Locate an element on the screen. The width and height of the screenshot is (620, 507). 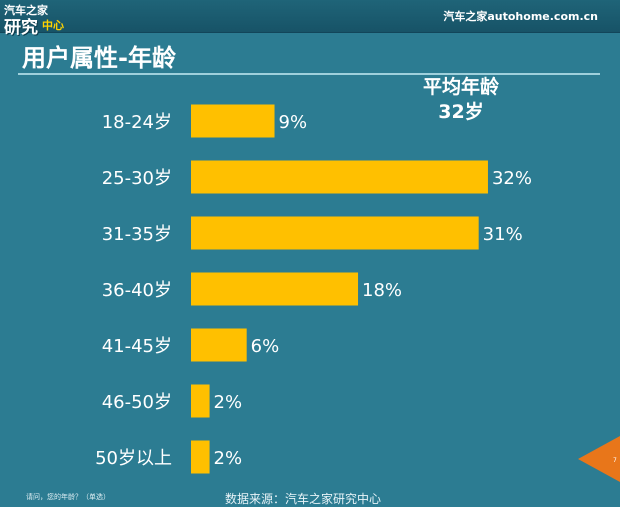
value-label: 32% is located at coordinates (512, 178).